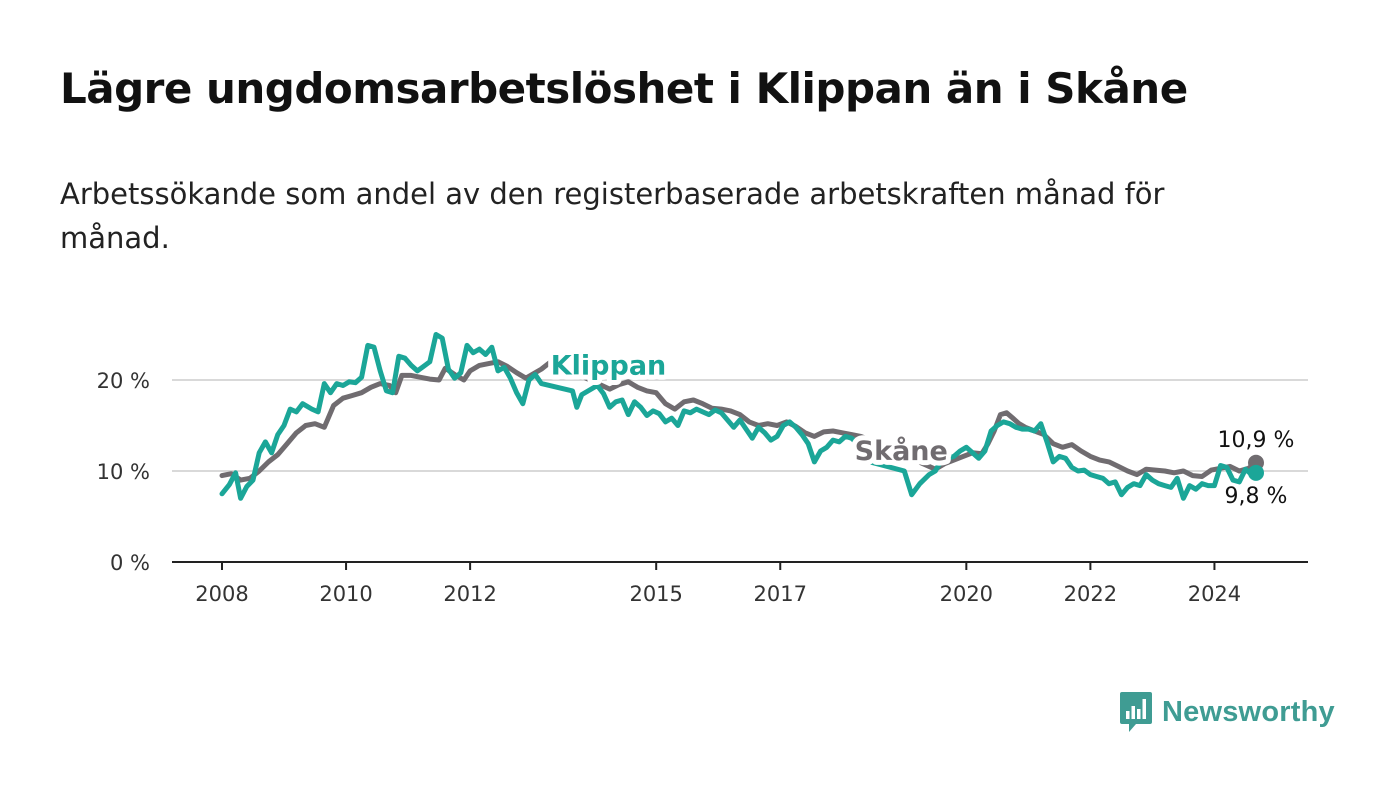  Describe the element at coordinates (609, 366) in the screenshot. I see `series-label-klippan: Klippan` at that location.